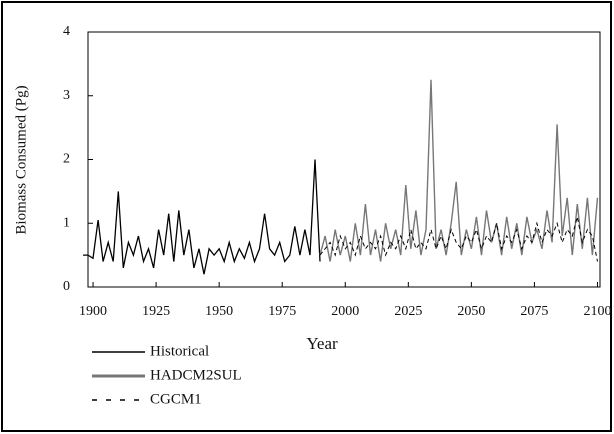  What do you see at coordinates (219, 311) in the screenshot?
I see `x-tick-label: 1950` at bounding box center [219, 311].